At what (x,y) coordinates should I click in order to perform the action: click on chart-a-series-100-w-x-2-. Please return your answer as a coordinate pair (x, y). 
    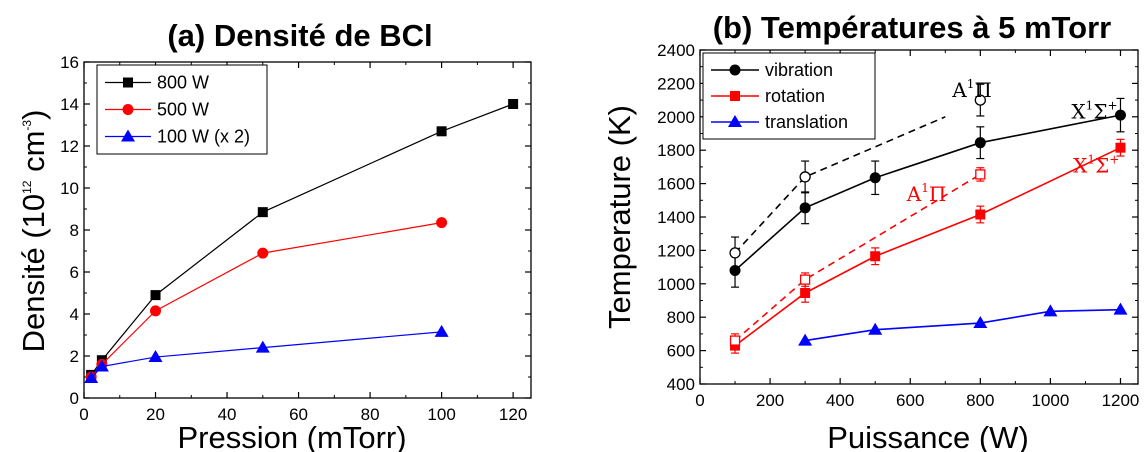
    Looking at the image, I should click on (266, 354).